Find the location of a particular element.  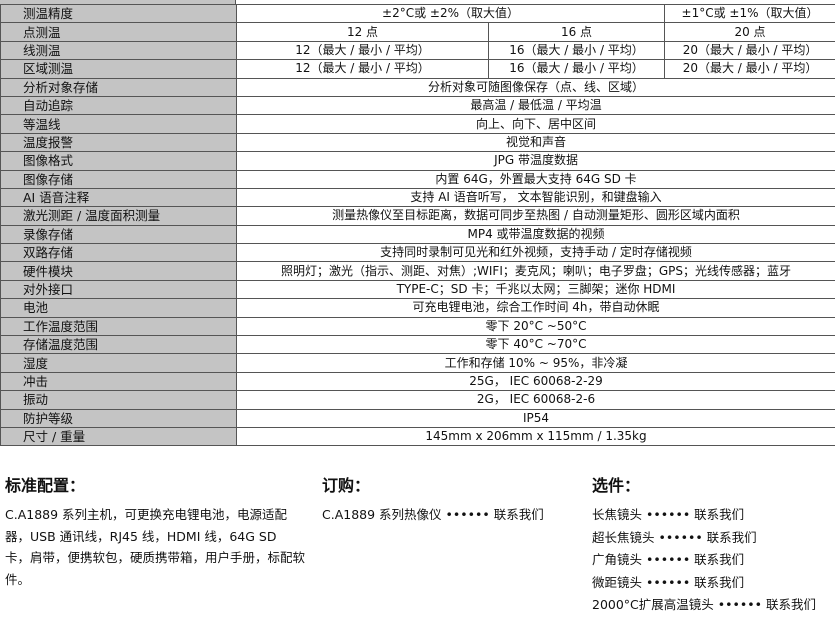

spec-value: 最高温 / 最低温 / 平均温 is located at coordinates (536, 105).